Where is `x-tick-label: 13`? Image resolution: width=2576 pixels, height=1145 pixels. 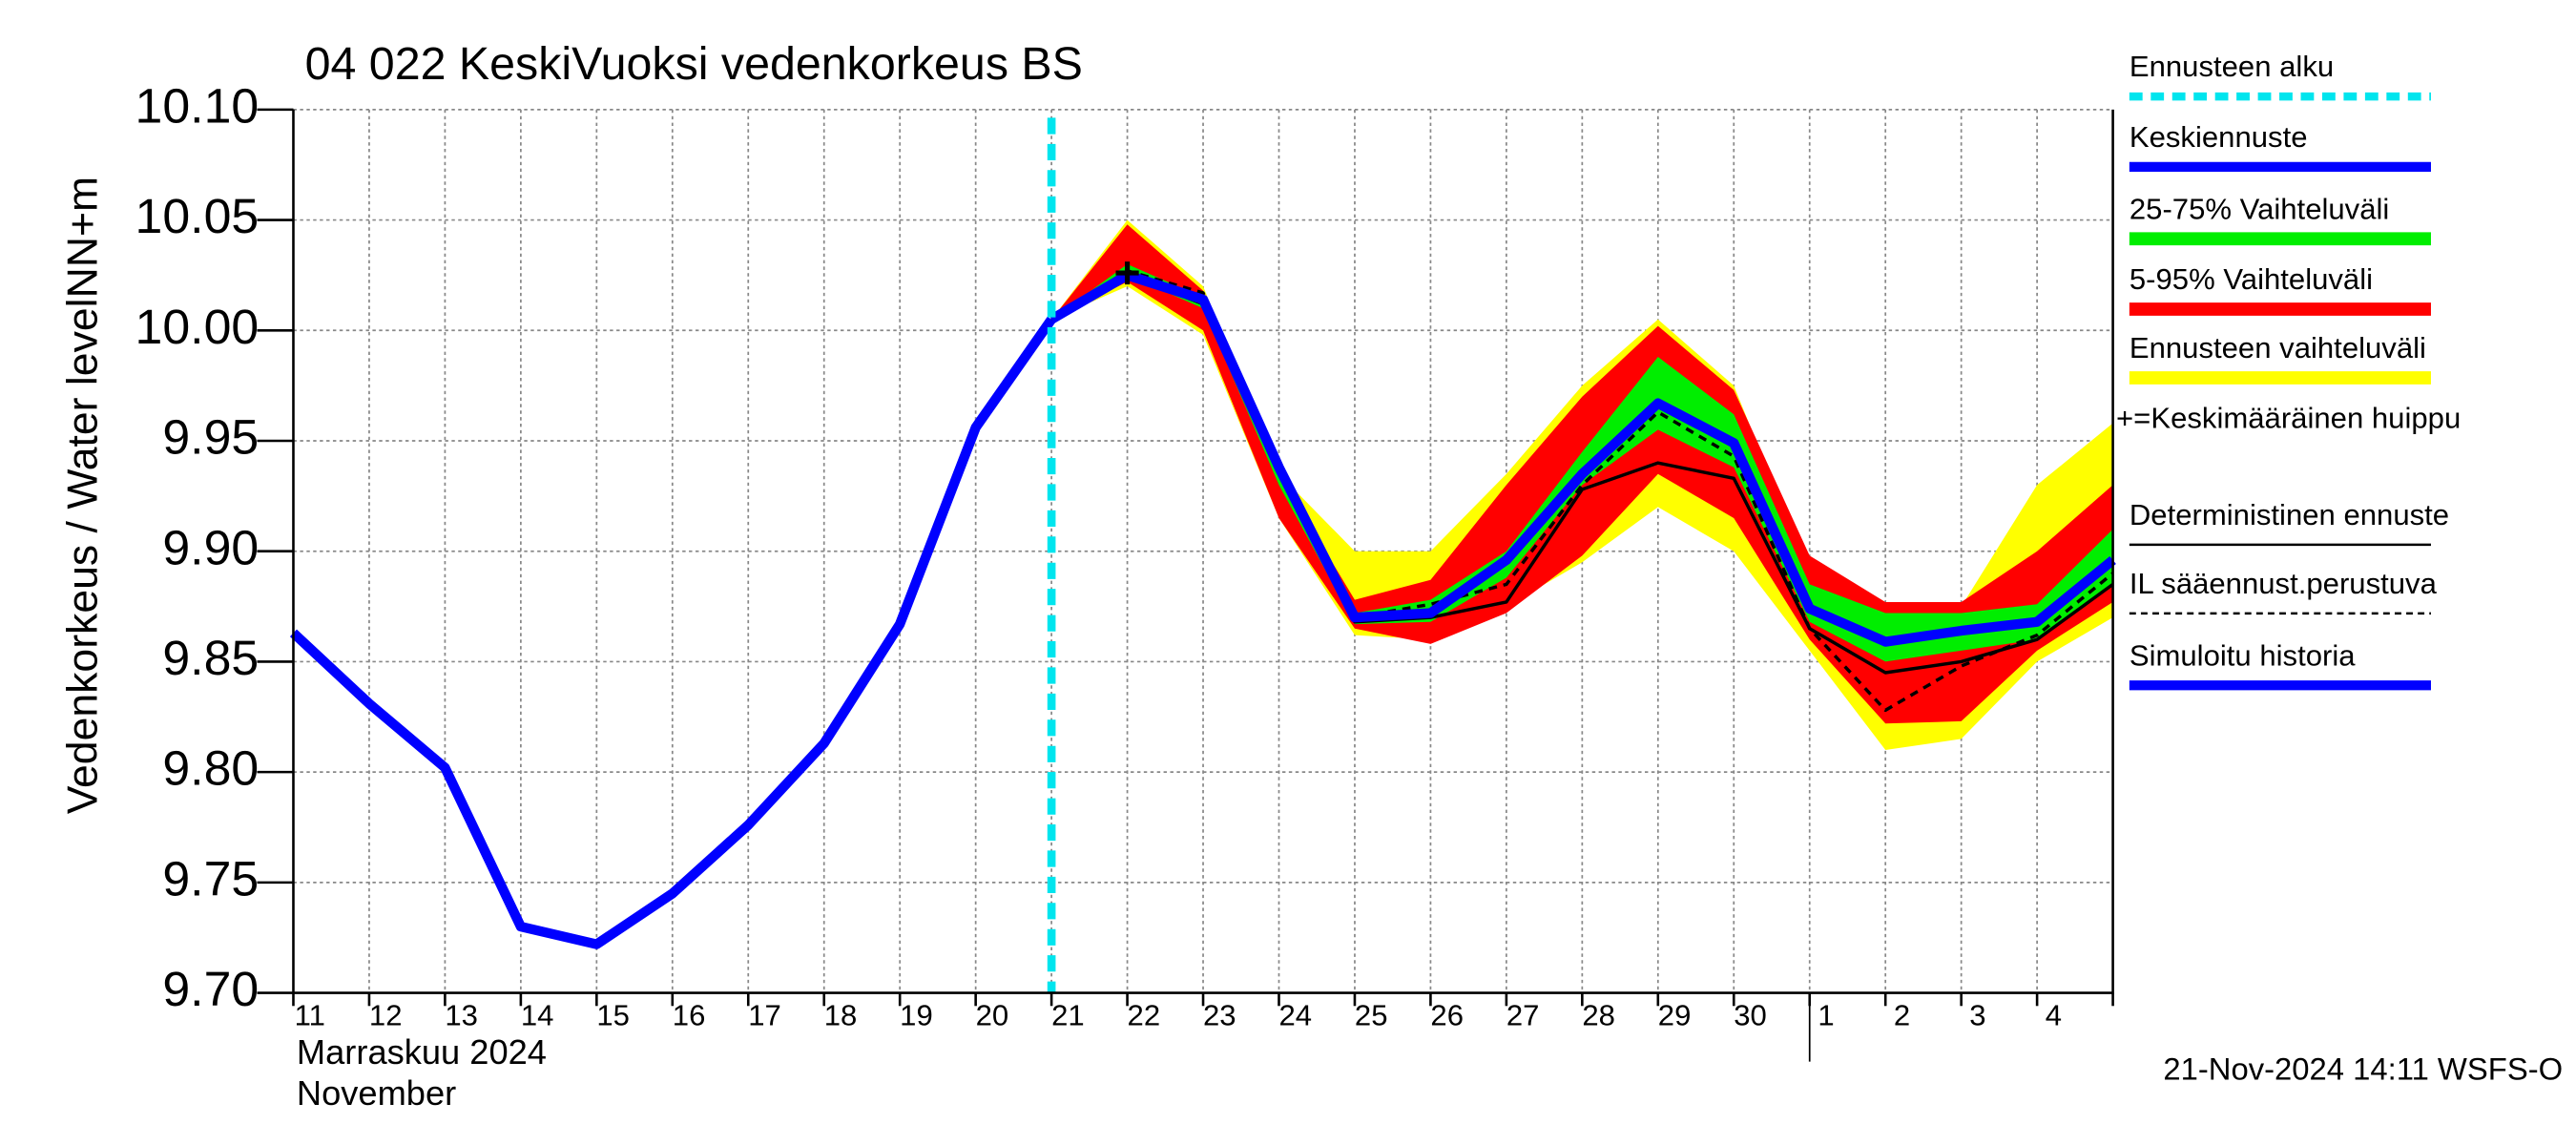 x-tick-label: 13 is located at coordinates (461, 1016).